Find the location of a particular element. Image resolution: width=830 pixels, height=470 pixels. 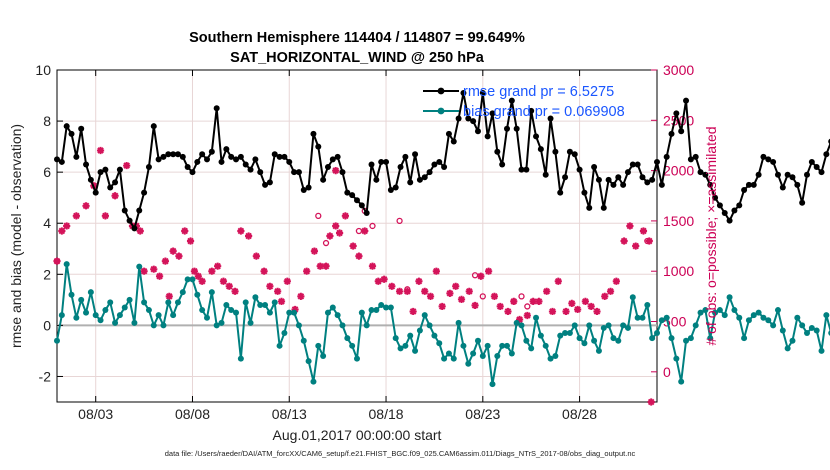

y-axis-label: rmse and bias (model - observation) is located at coordinates (16, 236).